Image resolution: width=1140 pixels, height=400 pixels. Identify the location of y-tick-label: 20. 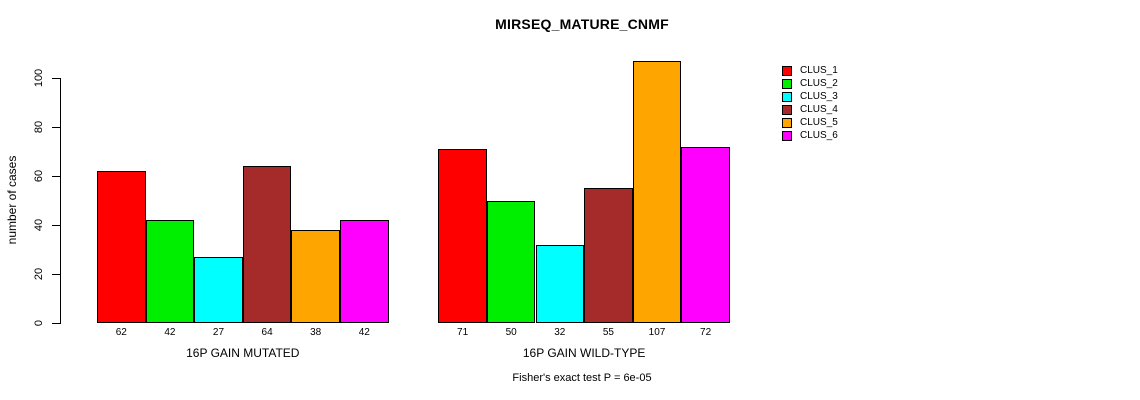
(39, 274).